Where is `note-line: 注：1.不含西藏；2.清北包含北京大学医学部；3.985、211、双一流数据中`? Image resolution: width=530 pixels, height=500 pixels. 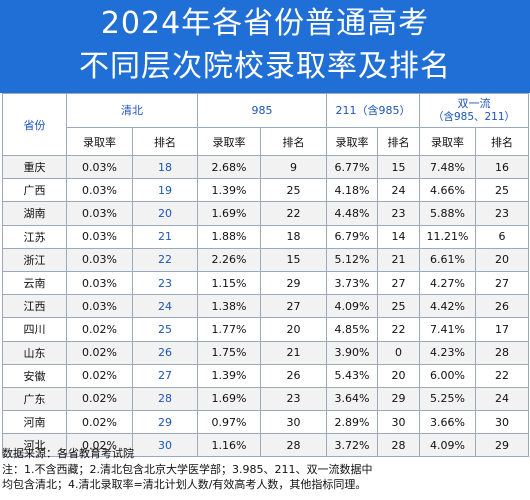 note-line: 注：1.不含西藏；2.清北包含北京大学医学部；3.985、211、双一流数据中 is located at coordinates (187, 469).